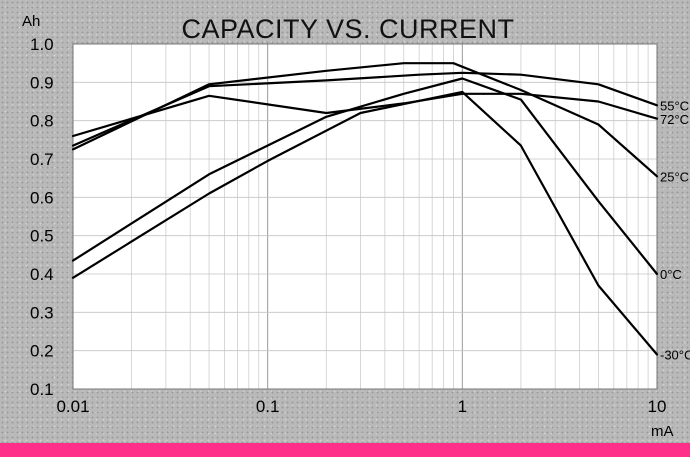 The image size is (690, 457). What do you see at coordinates (72, 406) in the screenshot?
I see `x-tick-label: 0.01` at bounding box center [72, 406].